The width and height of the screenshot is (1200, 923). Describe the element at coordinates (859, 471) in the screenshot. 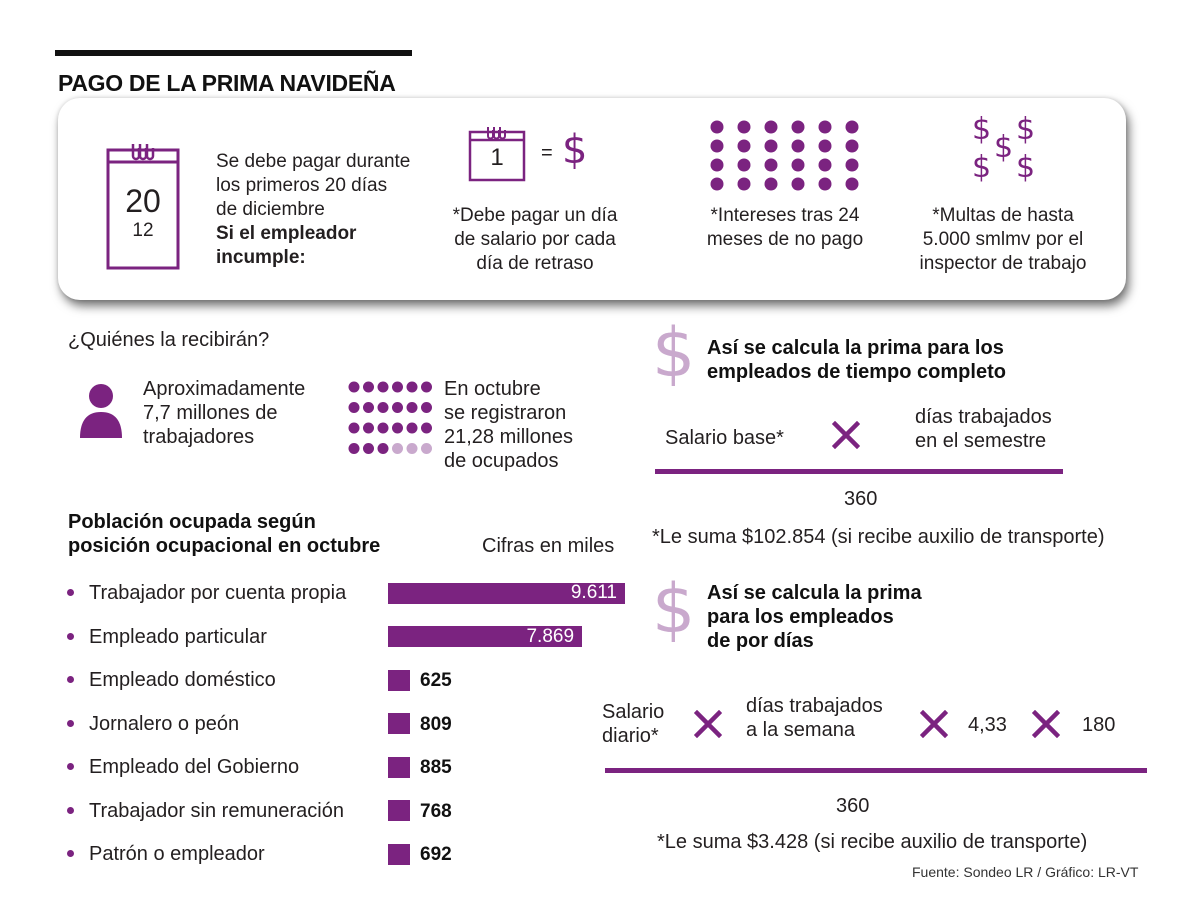

I see `fraction-line` at that location.